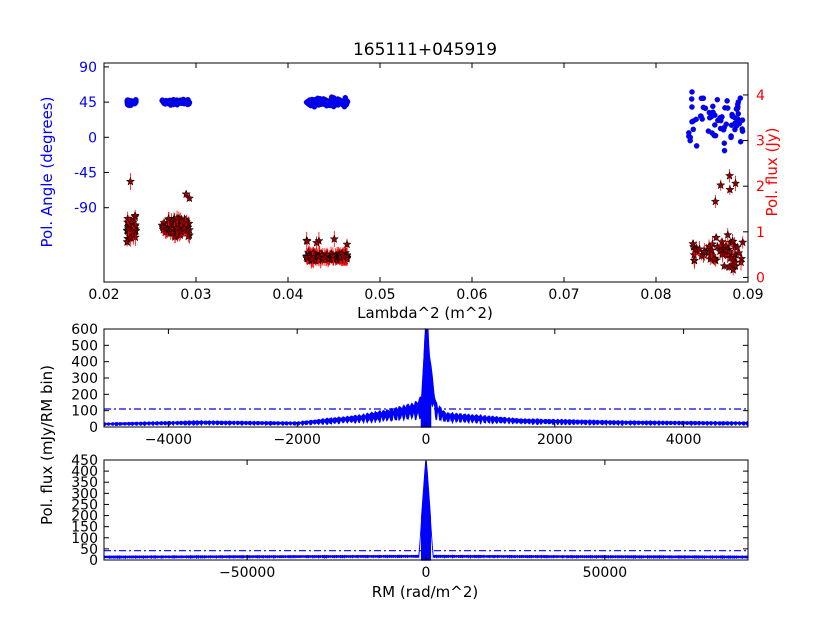 Image resolution: width=830 pixels, height=623 pixels. What do you see at coordinates (425, 50) in the screenshot?
I see `chart-title: 165111+045919` at bounding box center [425, 50].